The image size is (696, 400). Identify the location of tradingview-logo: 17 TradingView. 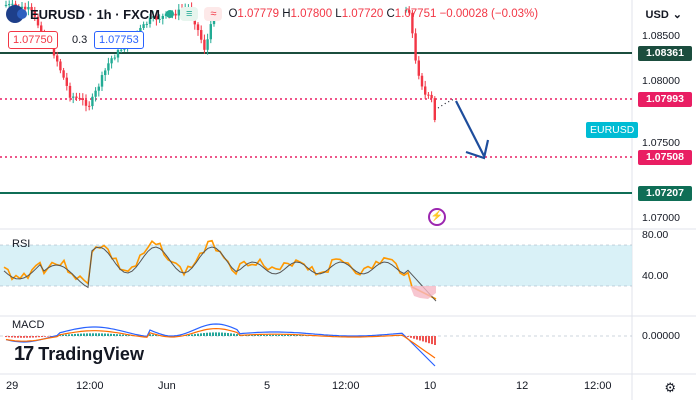
(79, 354).